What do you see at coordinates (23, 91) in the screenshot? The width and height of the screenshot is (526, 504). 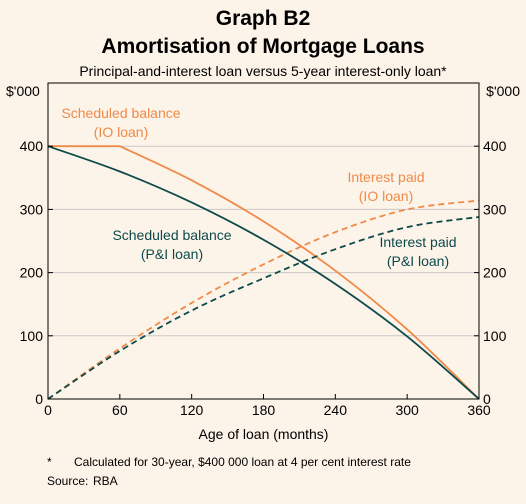 I see `y-axis-unit-left: $'000` at bounding box center [23, 91].